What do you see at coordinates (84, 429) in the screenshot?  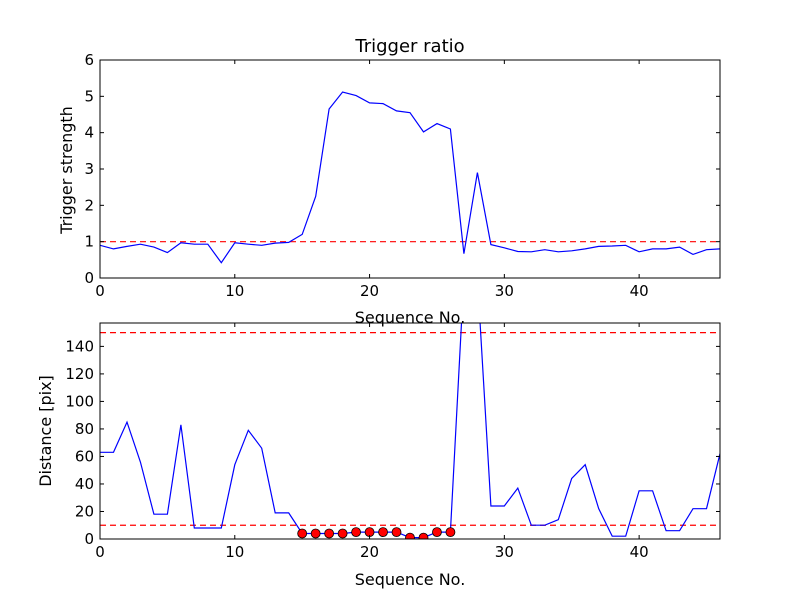 I see `y-tick-label: 80` at bounding box center [84, 429].